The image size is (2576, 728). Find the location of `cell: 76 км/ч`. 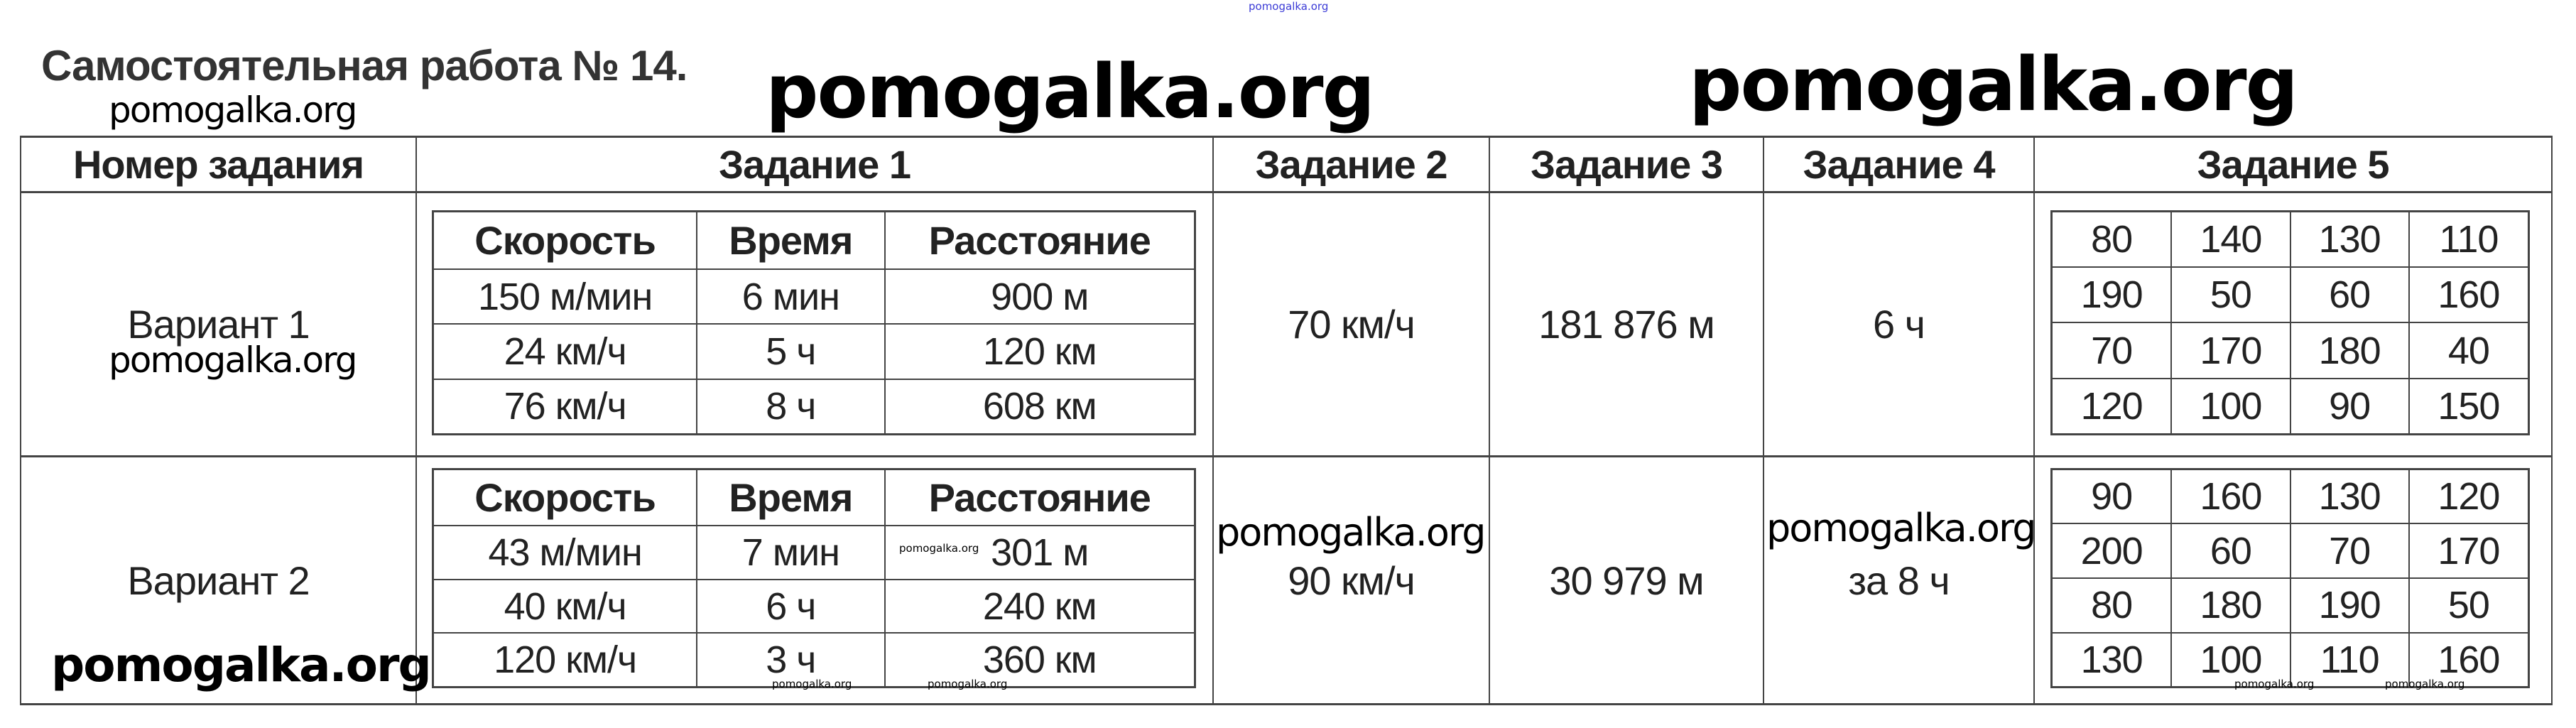

cell: 76 км/ч is located at coordinates (566, 405).